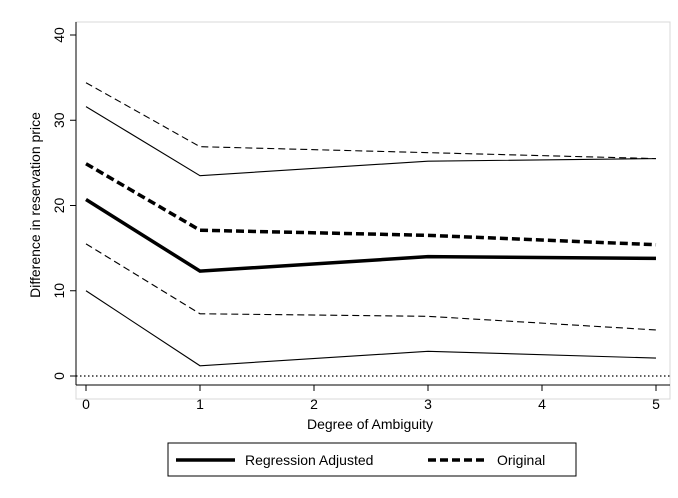 The height and width of the screenshot is (498, 678). What do you see at coordinates (59, 206) in the screenshot?
I see `y-tick-label: 20` at bounding box center [59, 206].